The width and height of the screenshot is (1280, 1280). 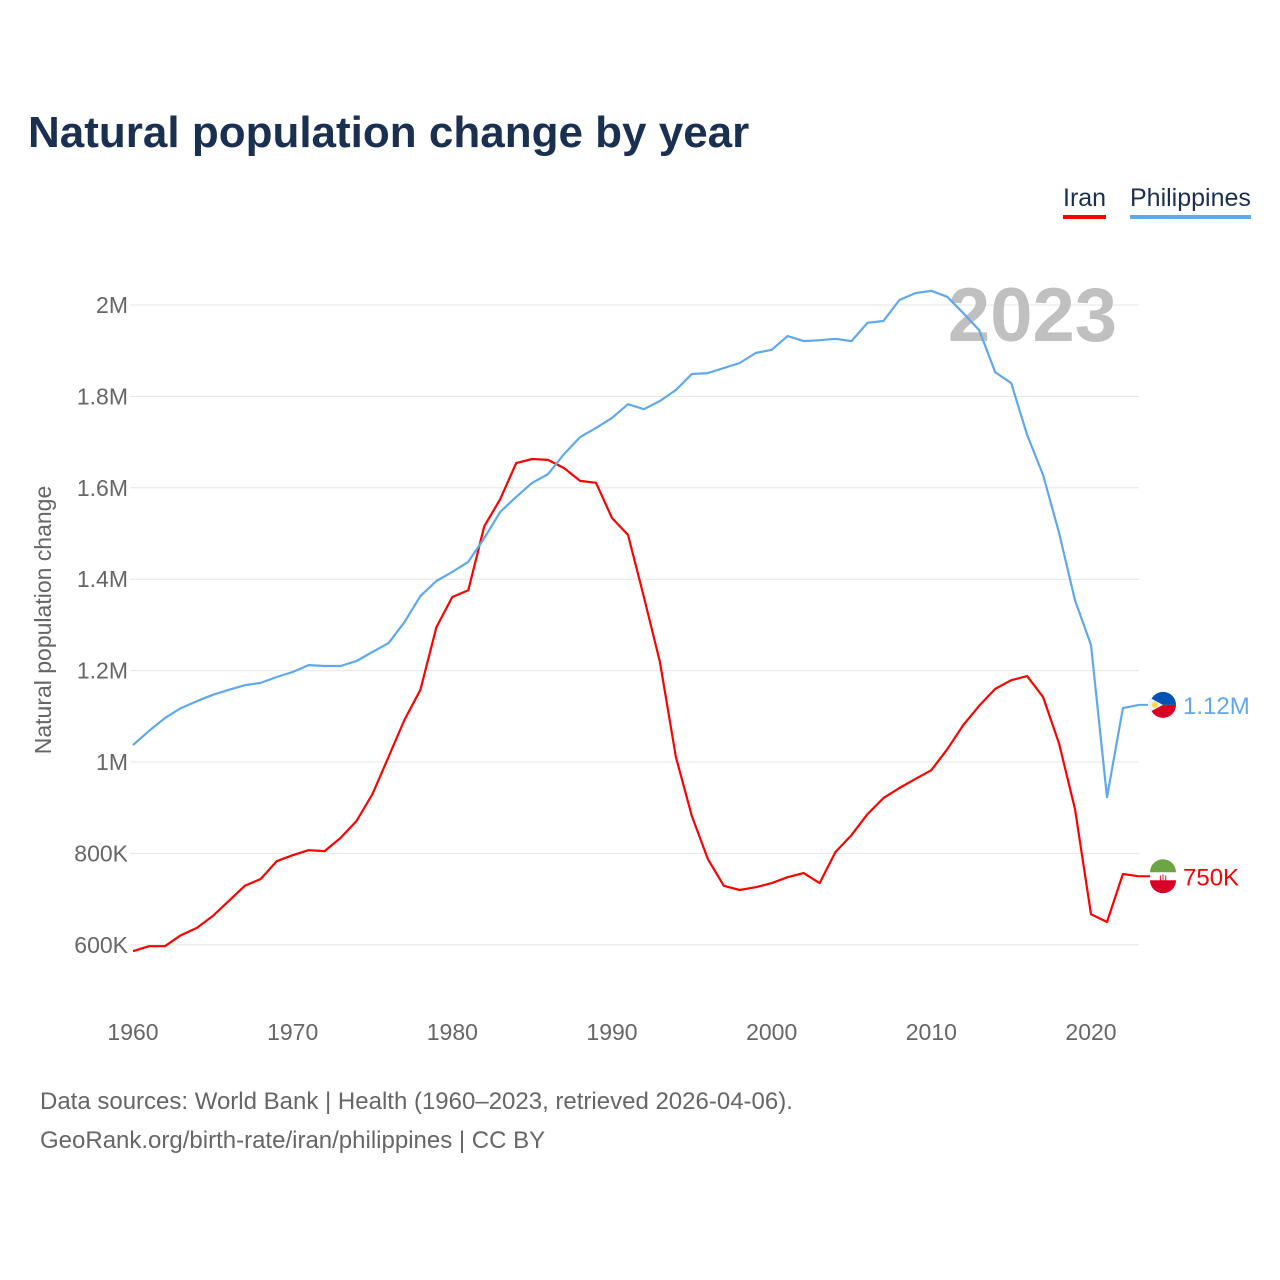 I want to click on x-tick-label: 2020, so click(x=1090, y=1032).